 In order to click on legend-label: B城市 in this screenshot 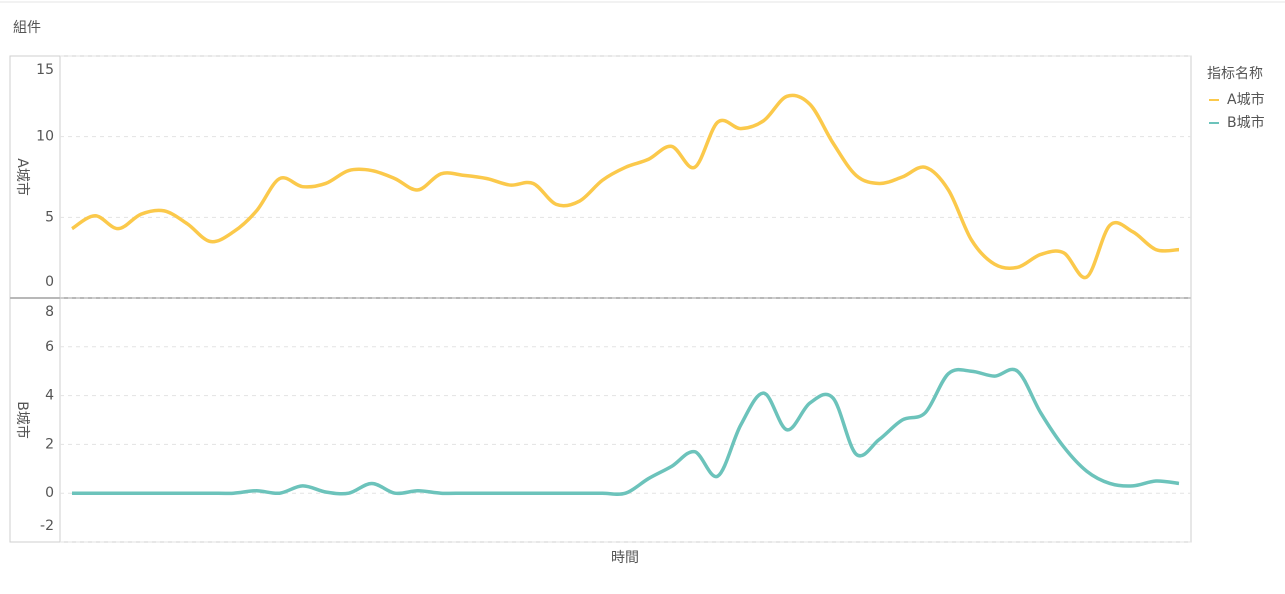, I will do `click(1246, 122)`.